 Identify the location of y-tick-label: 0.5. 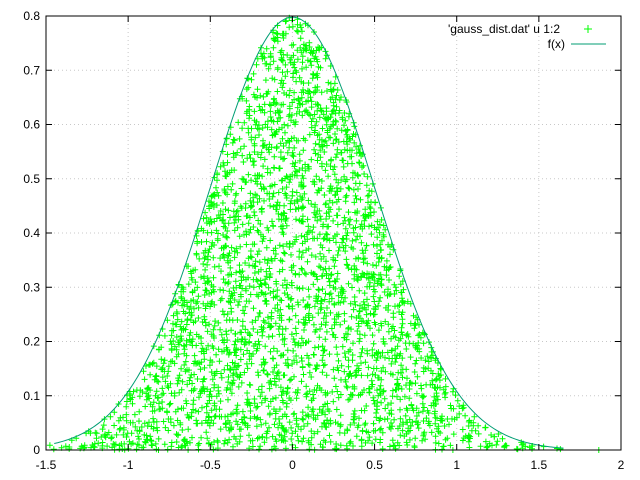
(31, 179).